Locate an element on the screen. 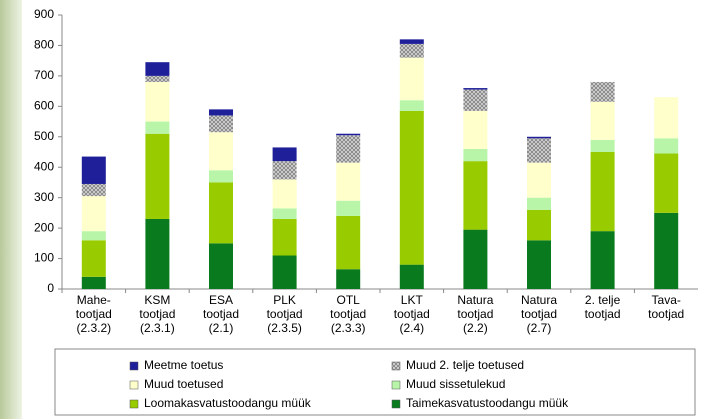 The image size is (701, 419). y-tick-label: 400 is located at coordinates (44, 166).